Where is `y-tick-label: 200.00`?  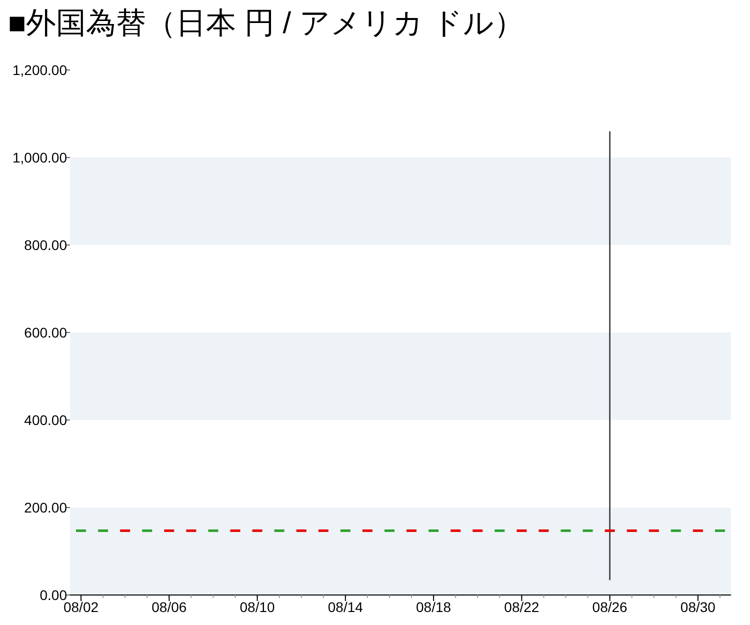 y-tick-label: 200.00 is located at coordinates (46, 508).